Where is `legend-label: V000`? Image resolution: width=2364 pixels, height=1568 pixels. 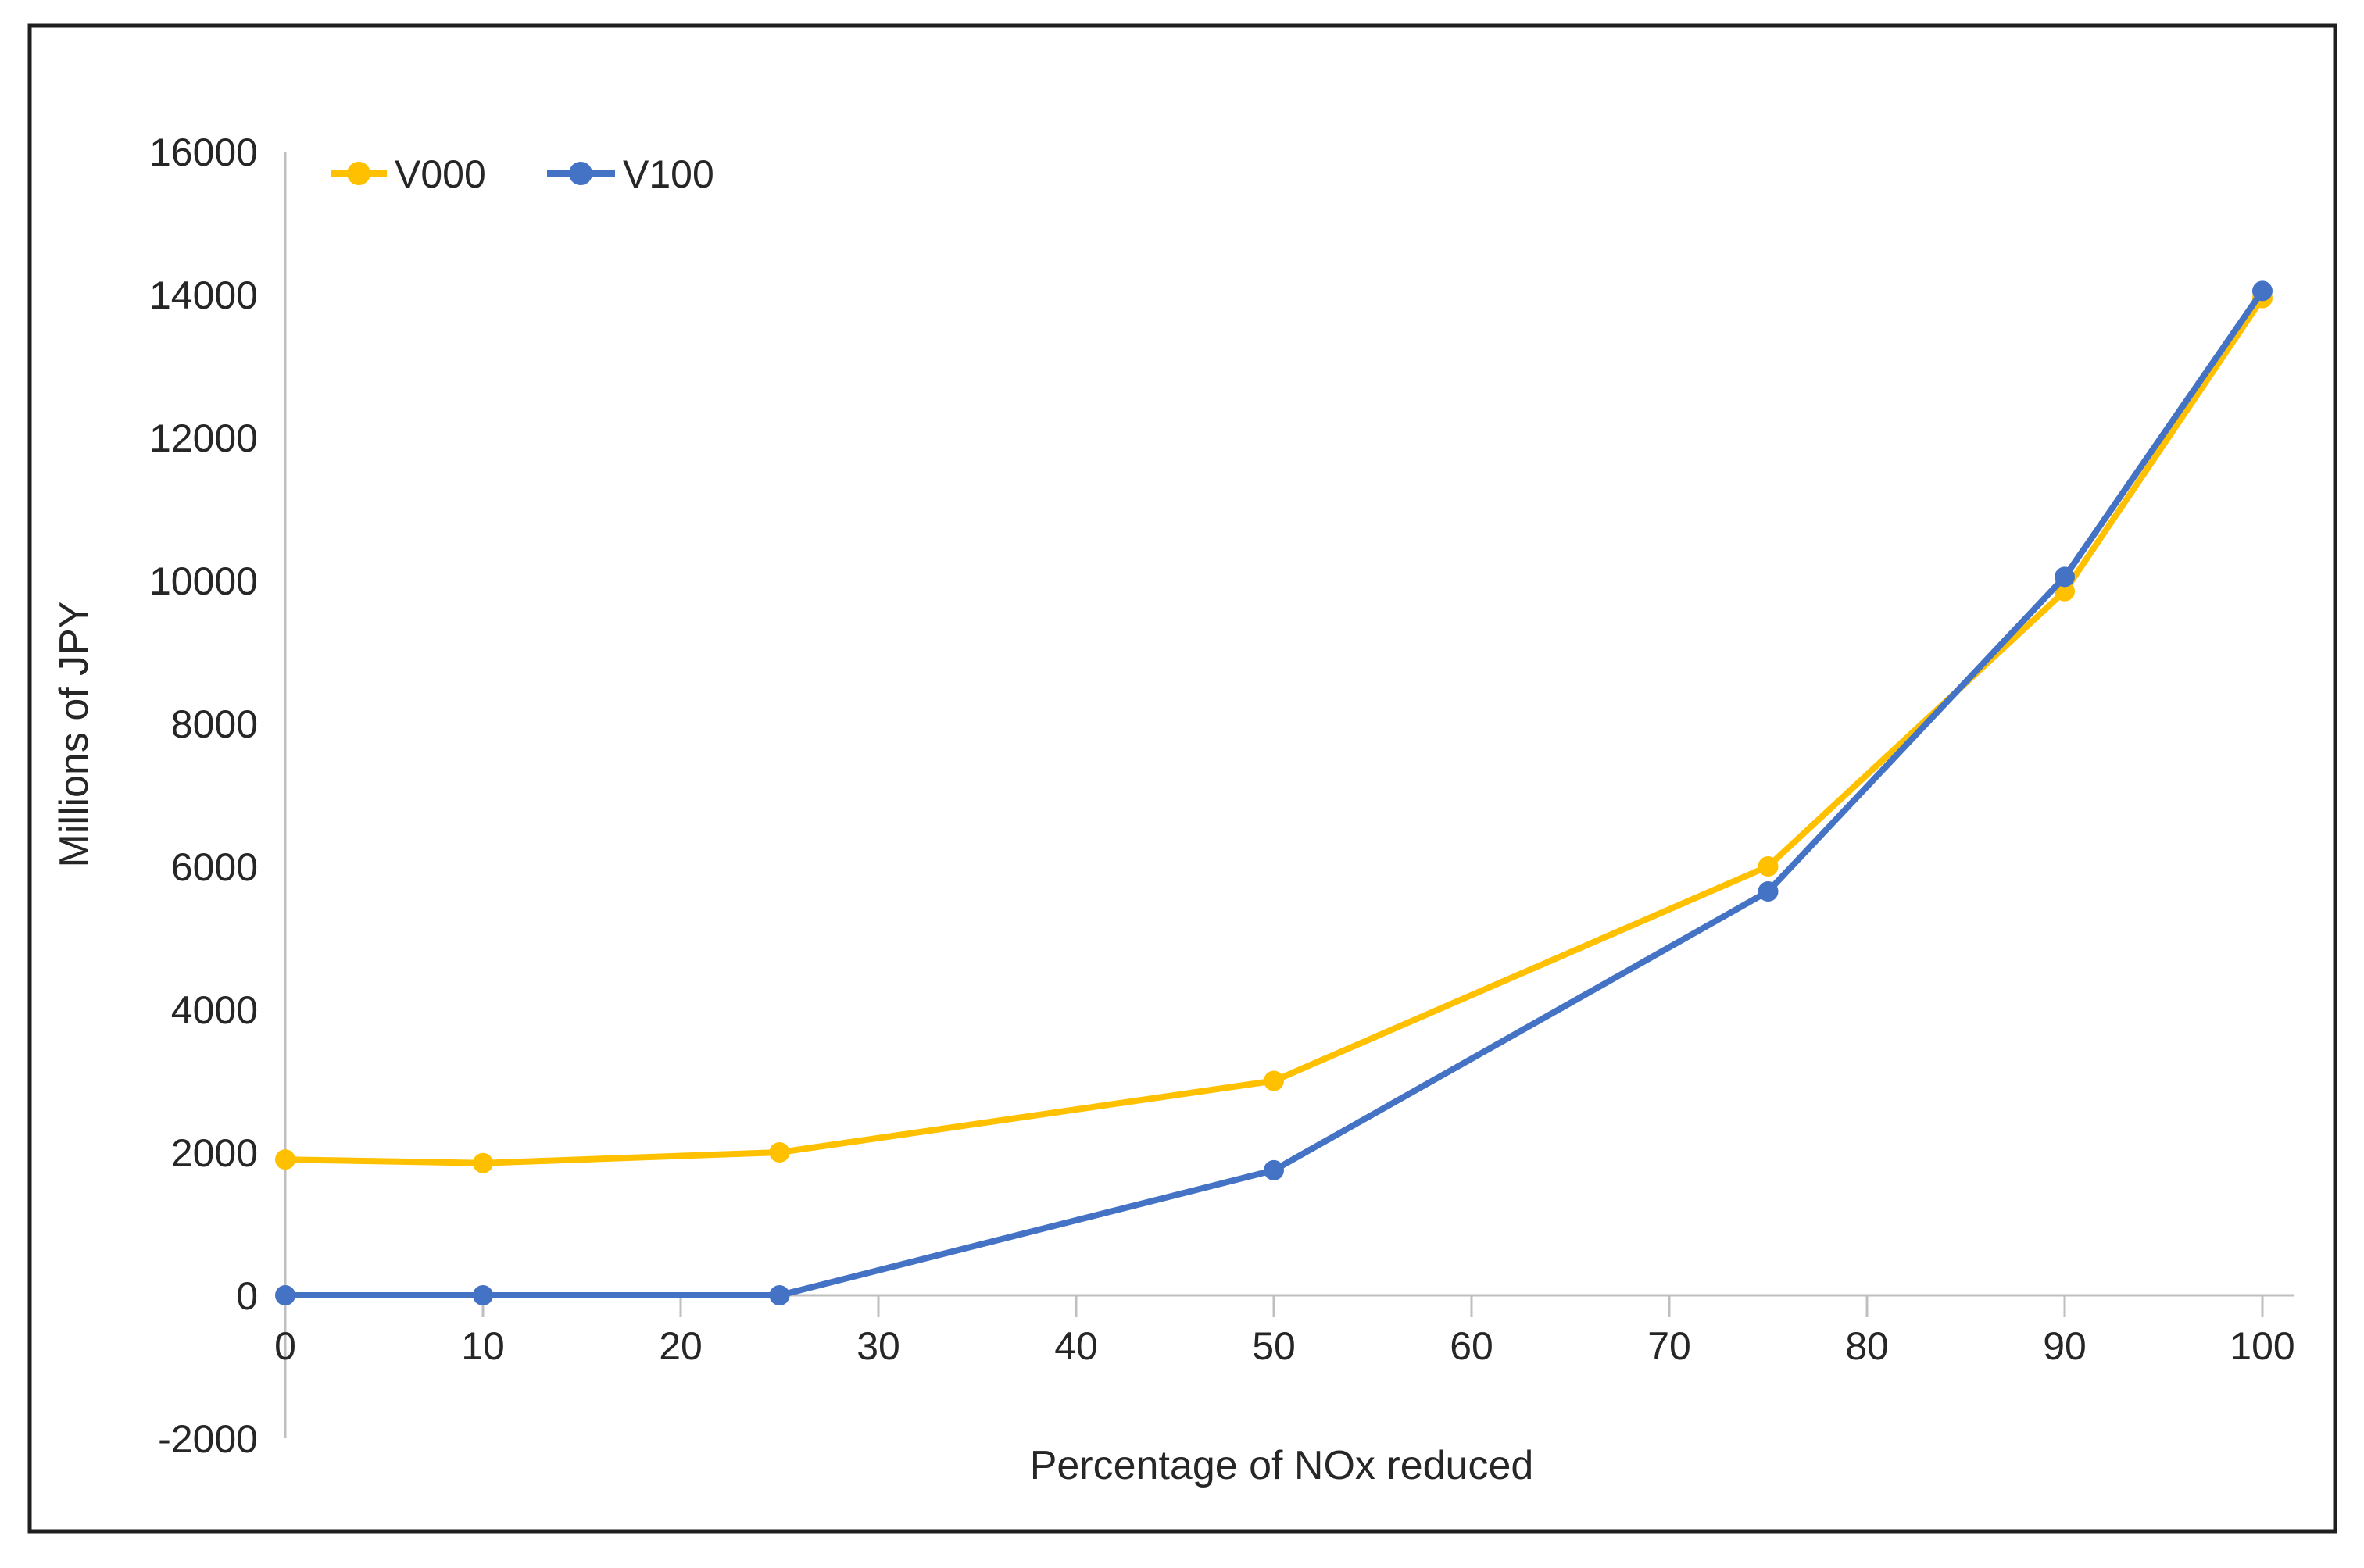 legend-label: V000 is located at coordinates (440, 174).